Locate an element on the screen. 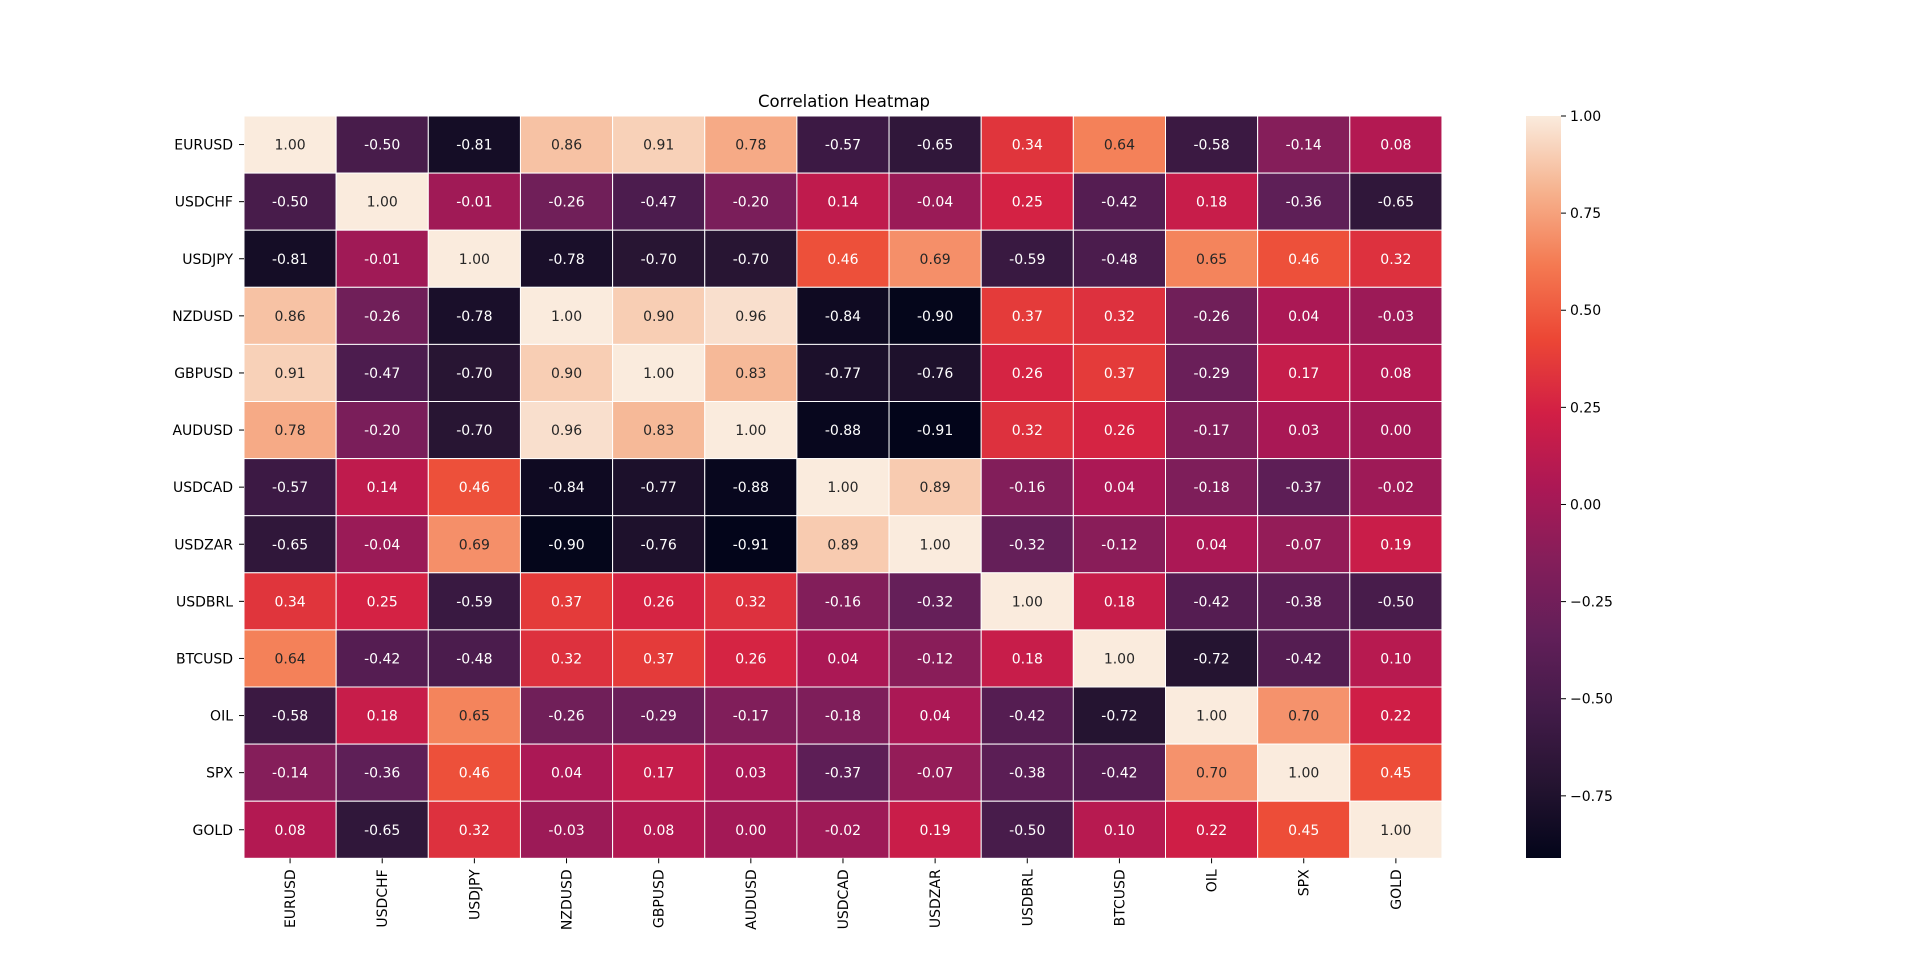 This screenshot has height=955, width=1920. cell-value-label: -0.47 is located at coordinates (382, 374).